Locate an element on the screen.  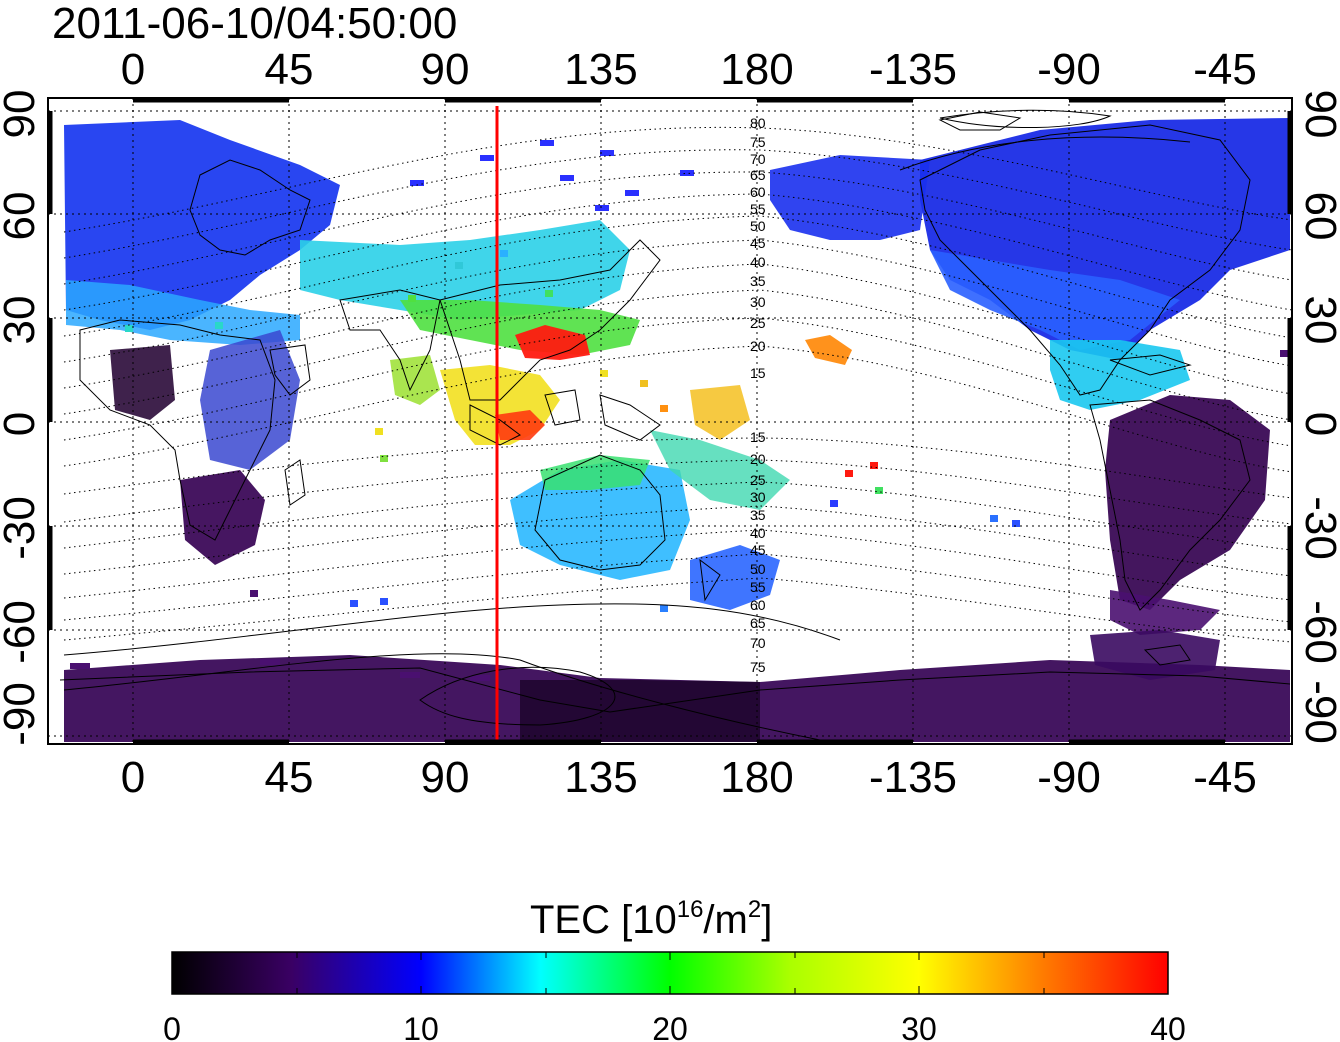
lat-tick-left: 0 is located at coordinates (22, 424).